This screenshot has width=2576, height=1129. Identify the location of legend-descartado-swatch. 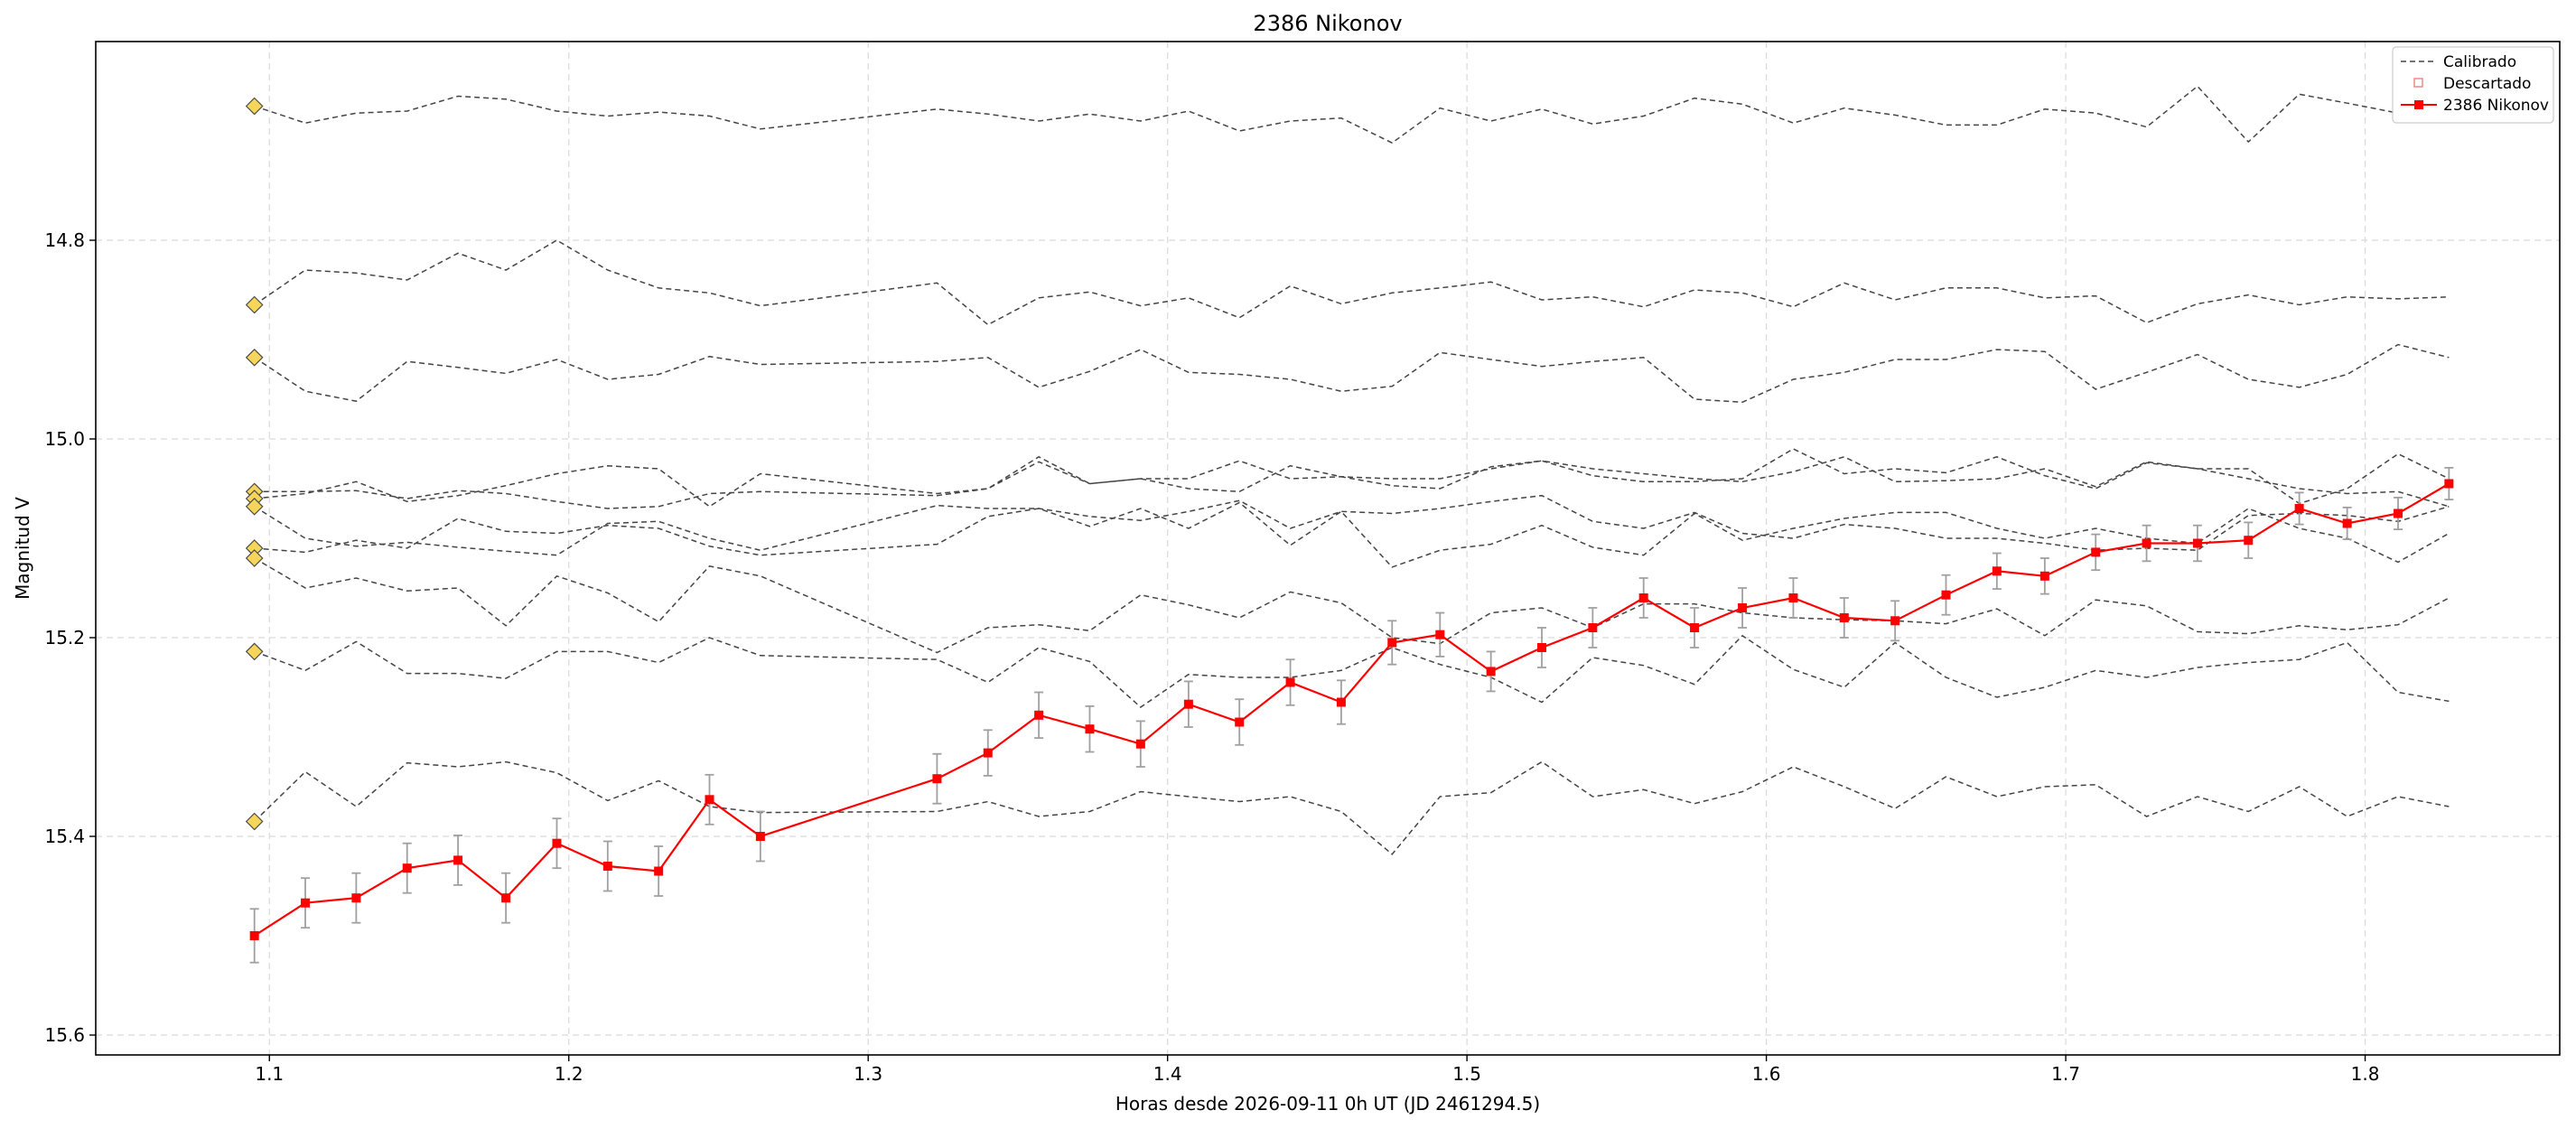
(2418, 83).